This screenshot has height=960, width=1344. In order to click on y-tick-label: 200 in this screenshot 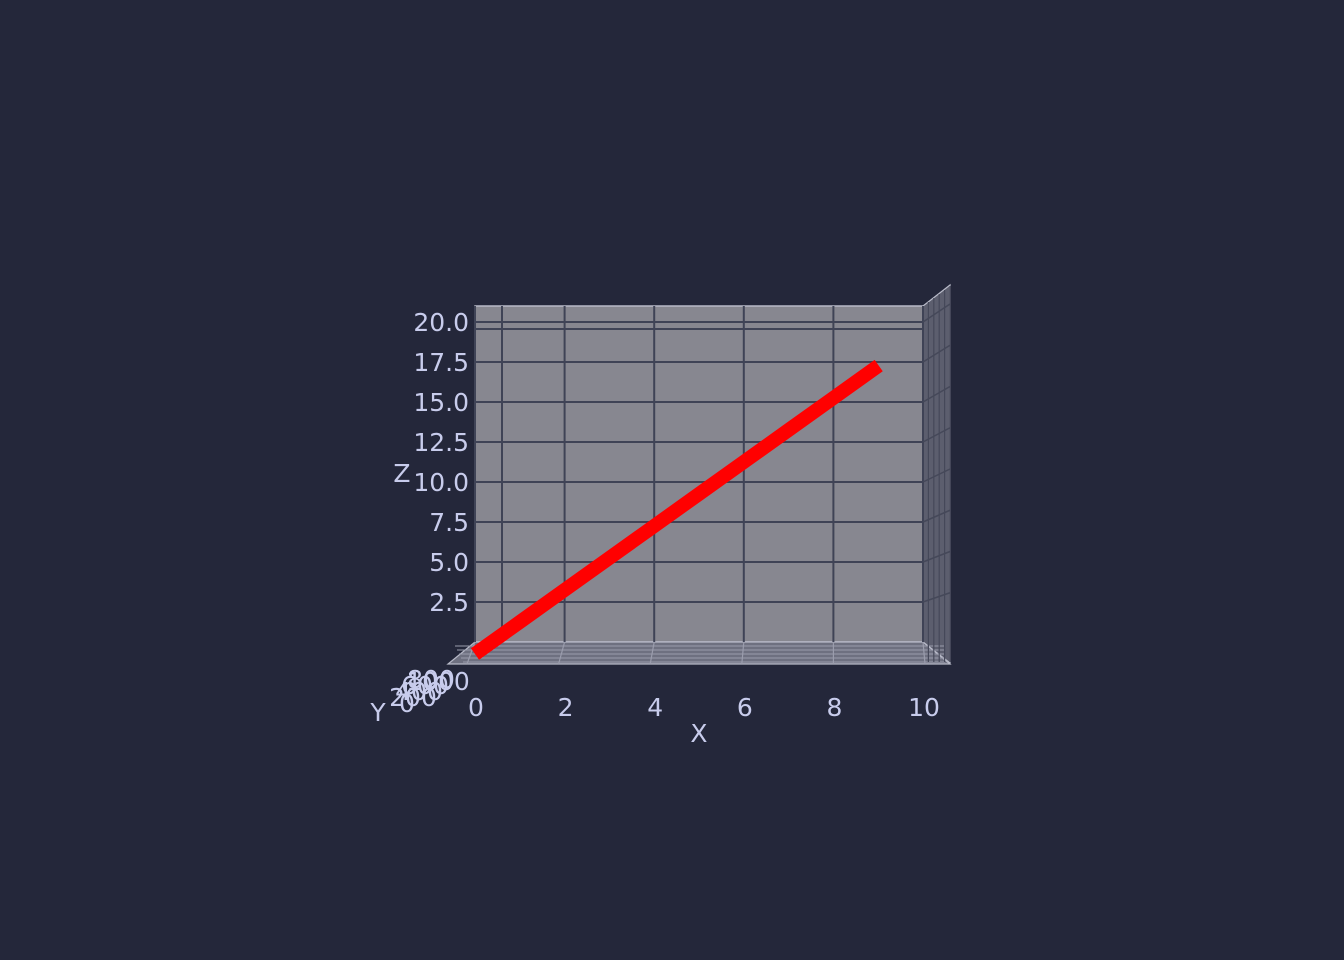, I will do `click(413, 697)`.